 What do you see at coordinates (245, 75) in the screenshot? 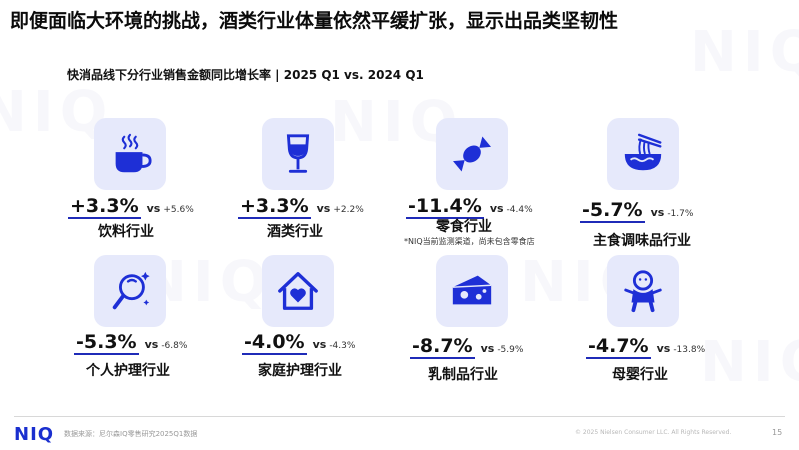
I see `chart-subtitle: 快消品线下分行业销售金额同比增长率 | 2025 Q1 vs. 2024 Q1` at bounding box center [245, 75].